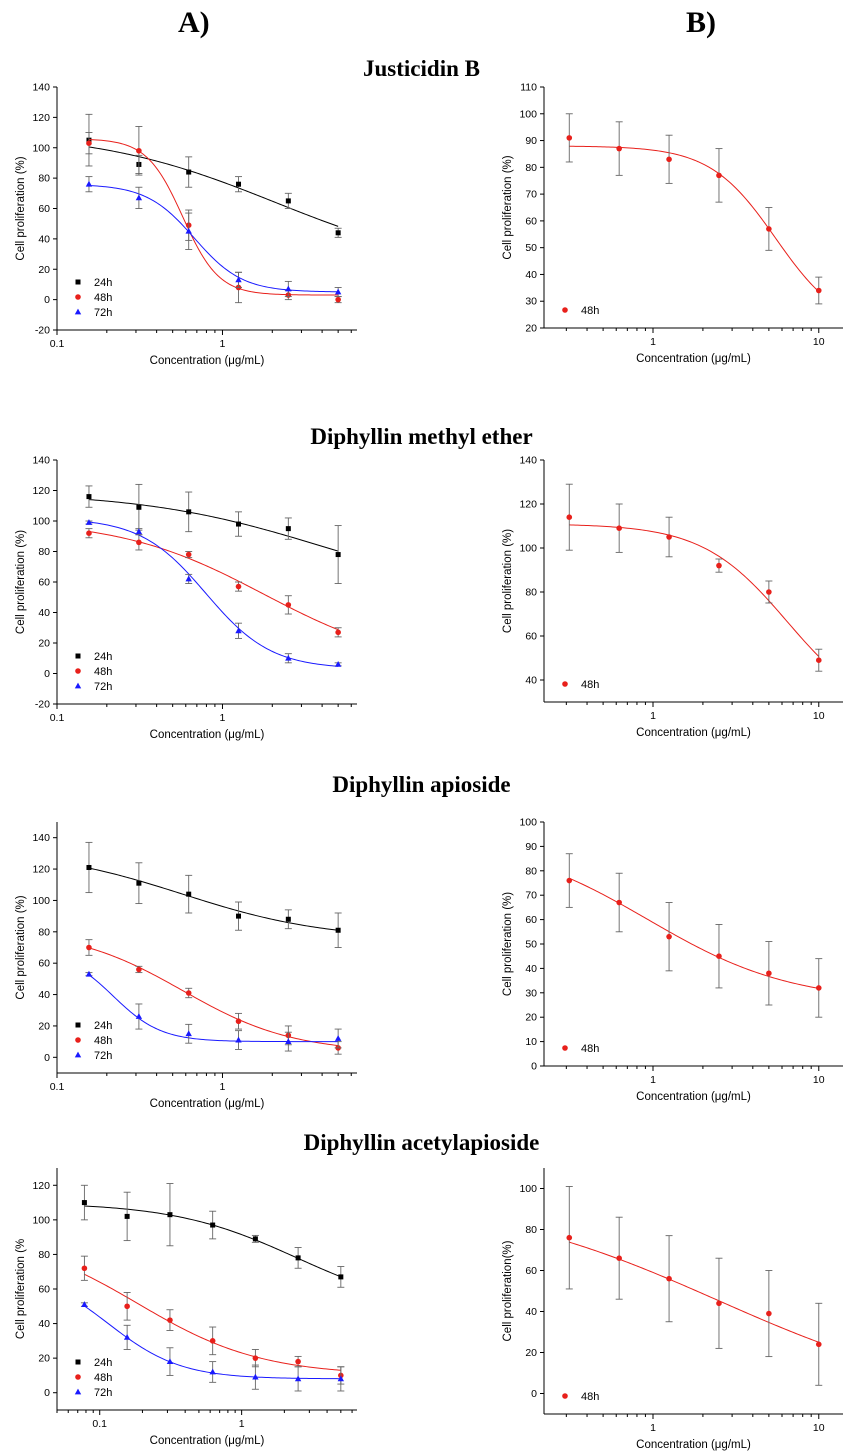 This screenshot has width=843, height=1454. What do you see at coordinates (44, 1359) in the screenshot?
I see `y-tick-label: 20` at bounding box center [44, 1359].